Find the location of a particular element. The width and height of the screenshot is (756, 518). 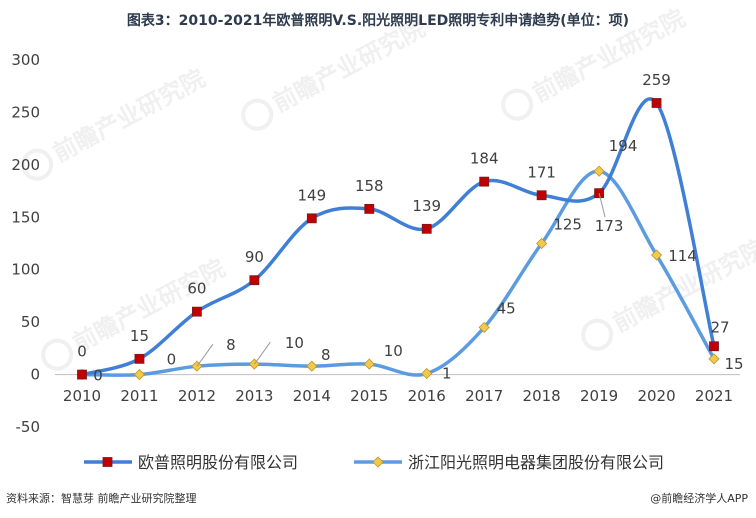

y-tick-label: 0 is located at coordinates (35, 375).